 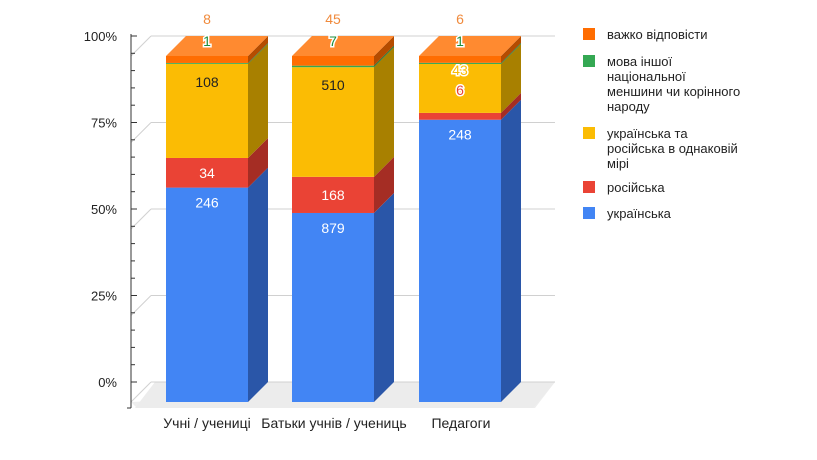 What do you see at coordinates (333, 423) in the screenshot?
I see `x-tick-label: Батьки учнів / учениць` at bounding box center [333, 423].